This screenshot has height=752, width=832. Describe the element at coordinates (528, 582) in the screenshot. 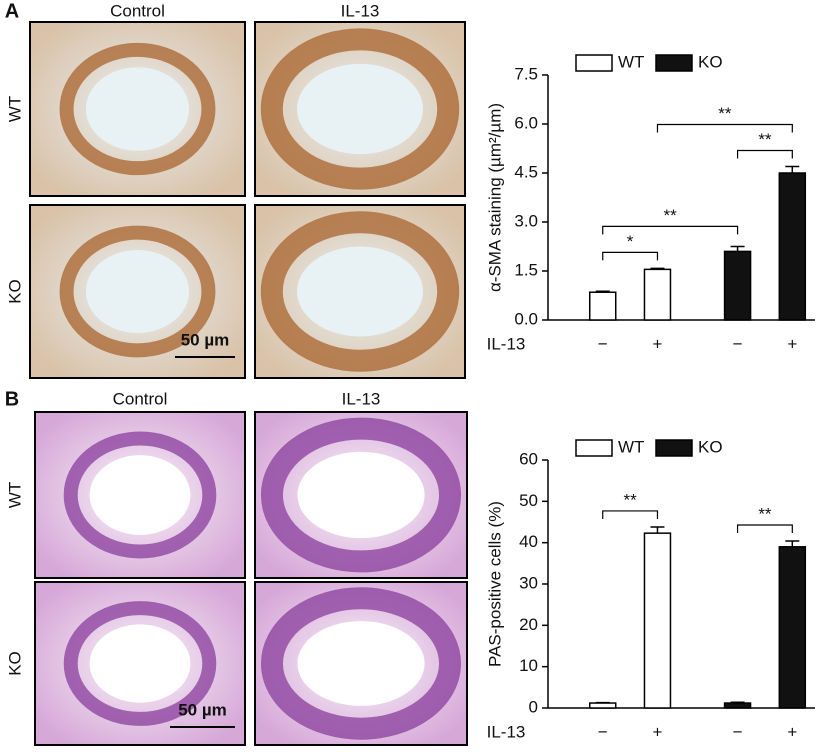

I see `y-tick-label: 30` at that location.